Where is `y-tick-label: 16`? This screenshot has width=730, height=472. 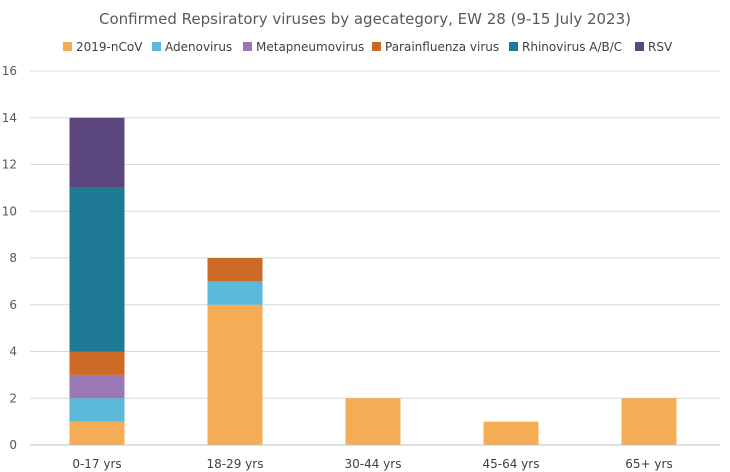 y-tick-label: 16 is located at coordinates (9, 71).